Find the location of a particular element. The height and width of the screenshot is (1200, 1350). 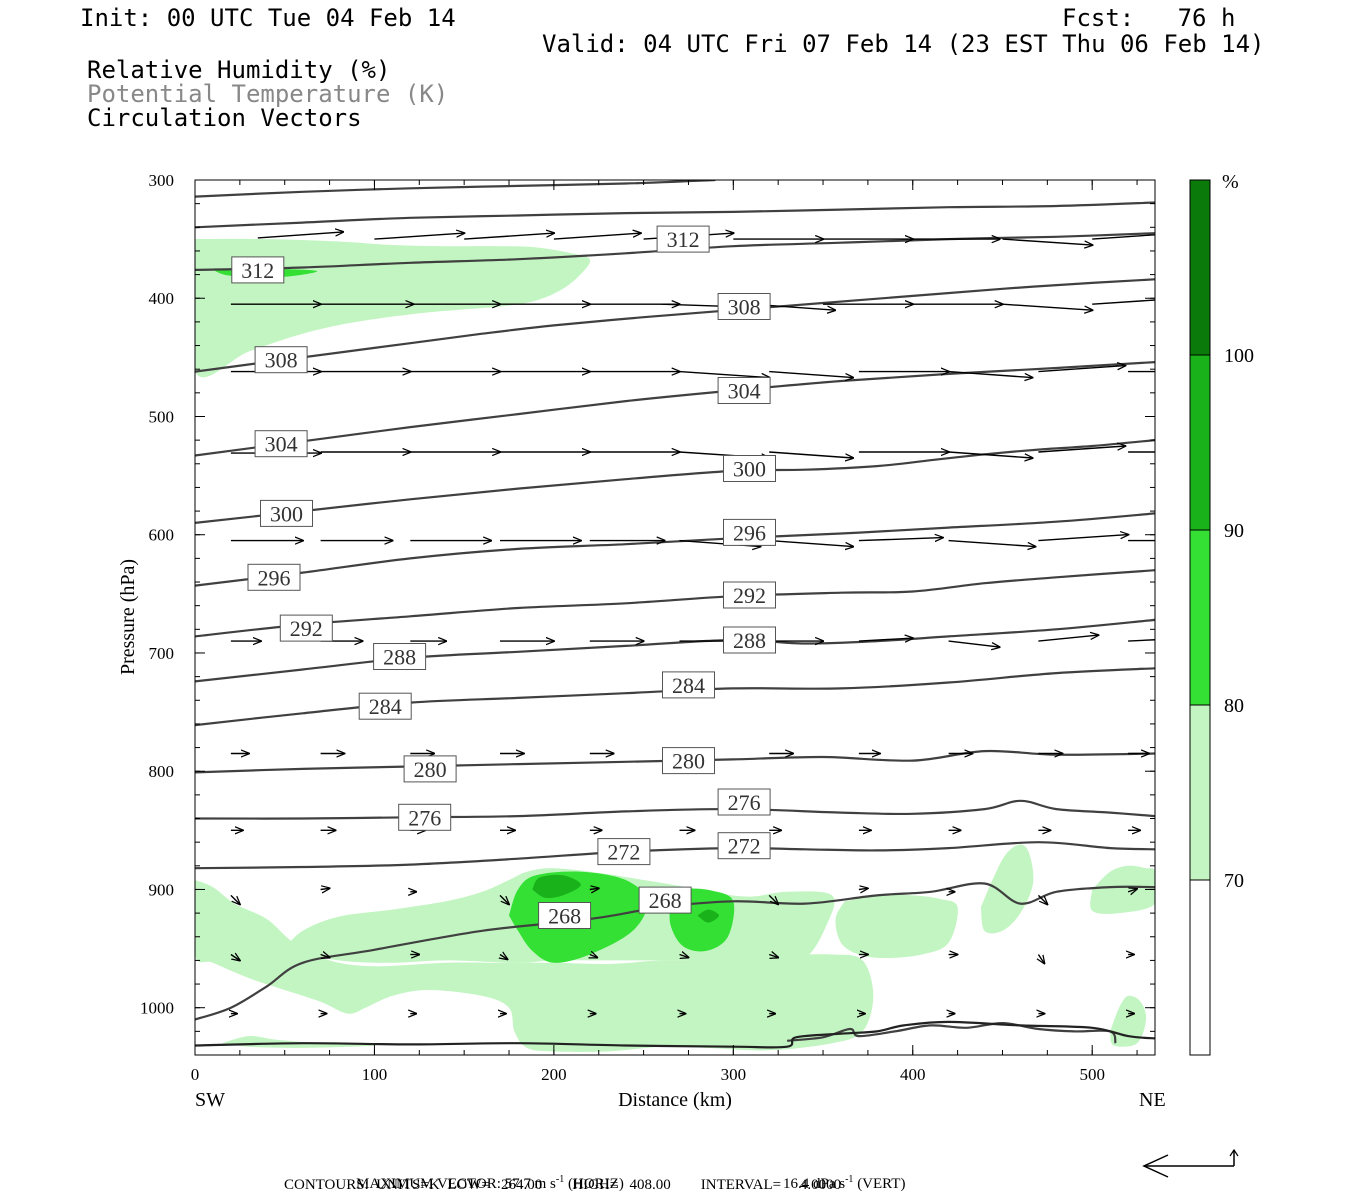

max-vector-vert: 16.4 dPa s is located at coordinates (814, 1184).